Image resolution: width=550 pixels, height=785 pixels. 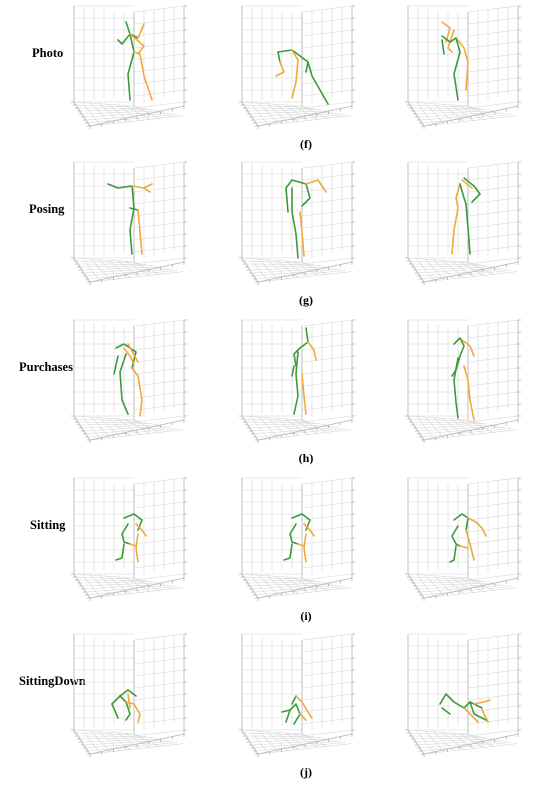 What do you see at coordinates (306, 772) in the screenshot?
I see `row-caption: (j)` at bounding box center [306, 772].